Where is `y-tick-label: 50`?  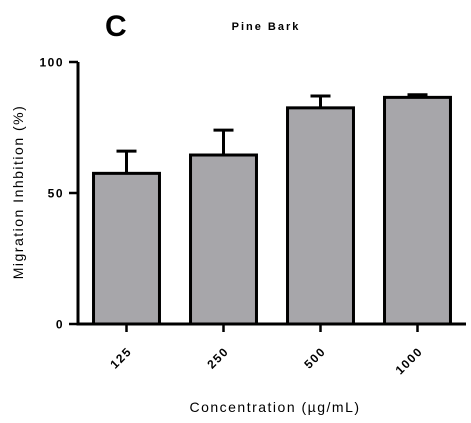 y-tick-label: 50 is located at coordinates (56, 194).